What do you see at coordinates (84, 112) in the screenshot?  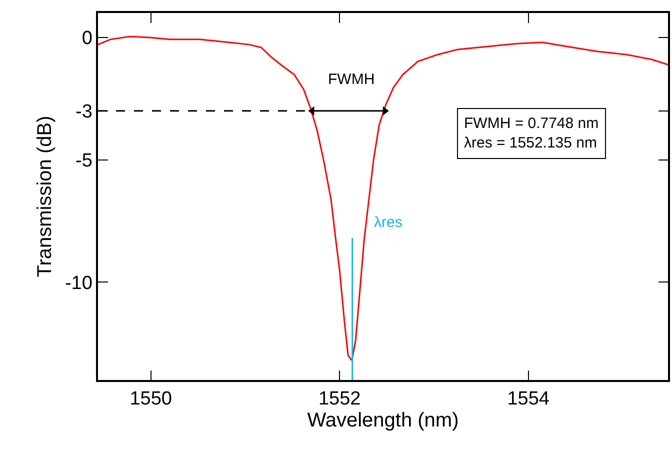 I see `y-tick-label: -3` at bounding box center [84, 112].